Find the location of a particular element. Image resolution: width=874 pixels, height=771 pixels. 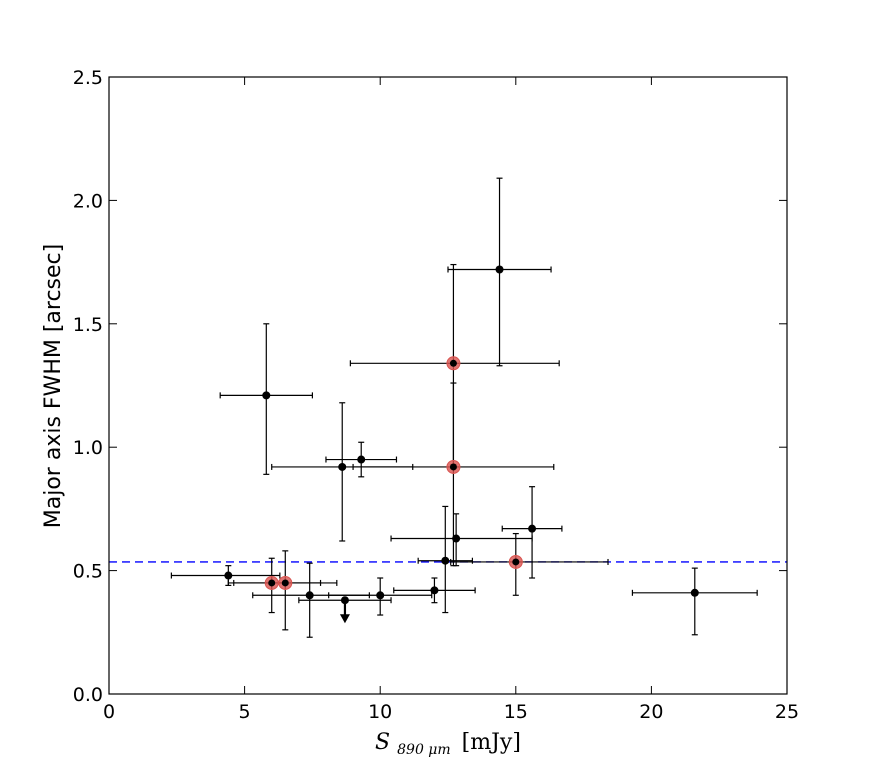

x-tick-label: 15 is located at coordinates (516, 712).